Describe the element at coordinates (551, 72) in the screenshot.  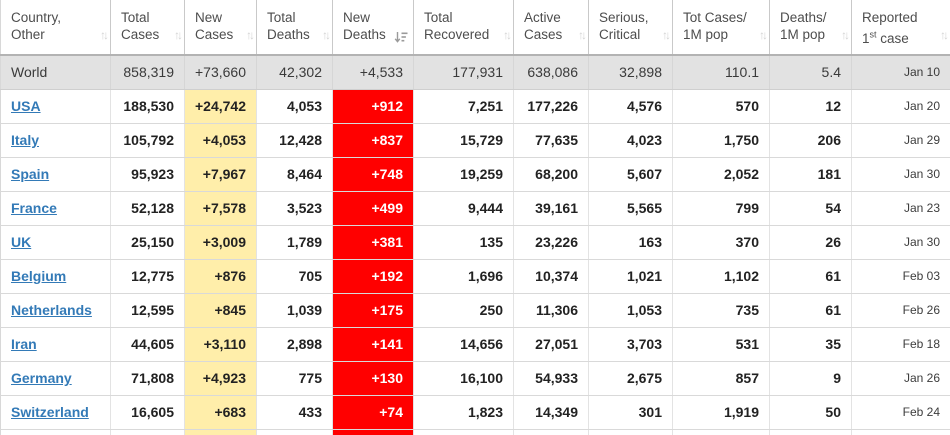
I see `cell-active_cases: 638,086` at that location.